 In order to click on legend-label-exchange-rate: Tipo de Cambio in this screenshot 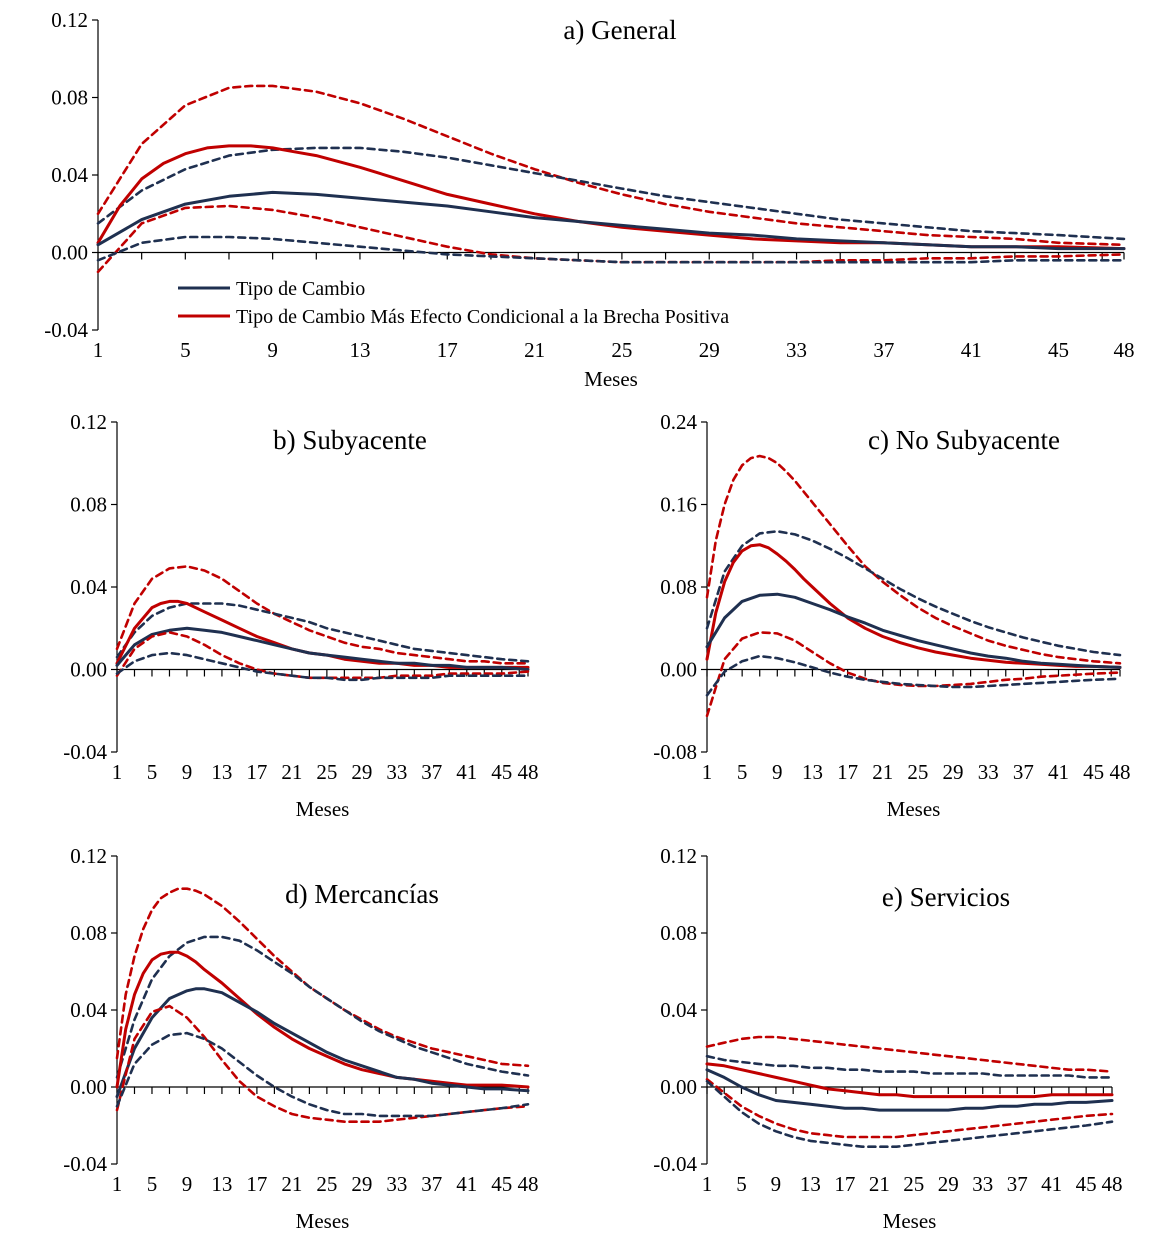, I will do `click(300, 289)`.